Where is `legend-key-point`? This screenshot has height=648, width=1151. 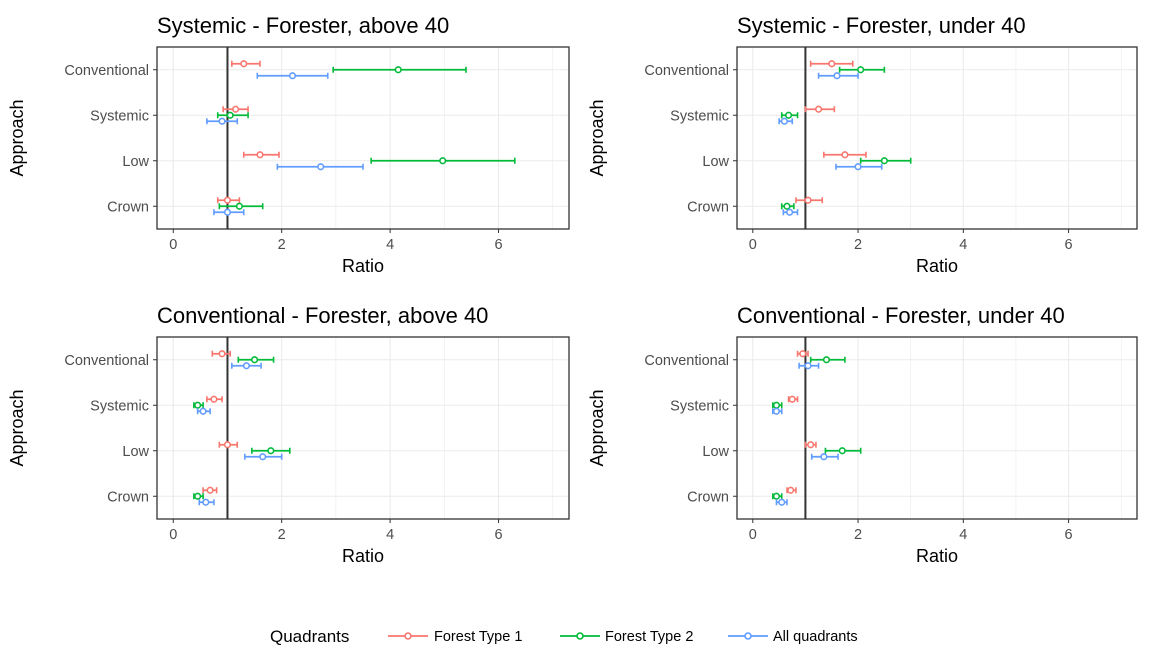
legend-key-point is located at coordinates (748, 636).